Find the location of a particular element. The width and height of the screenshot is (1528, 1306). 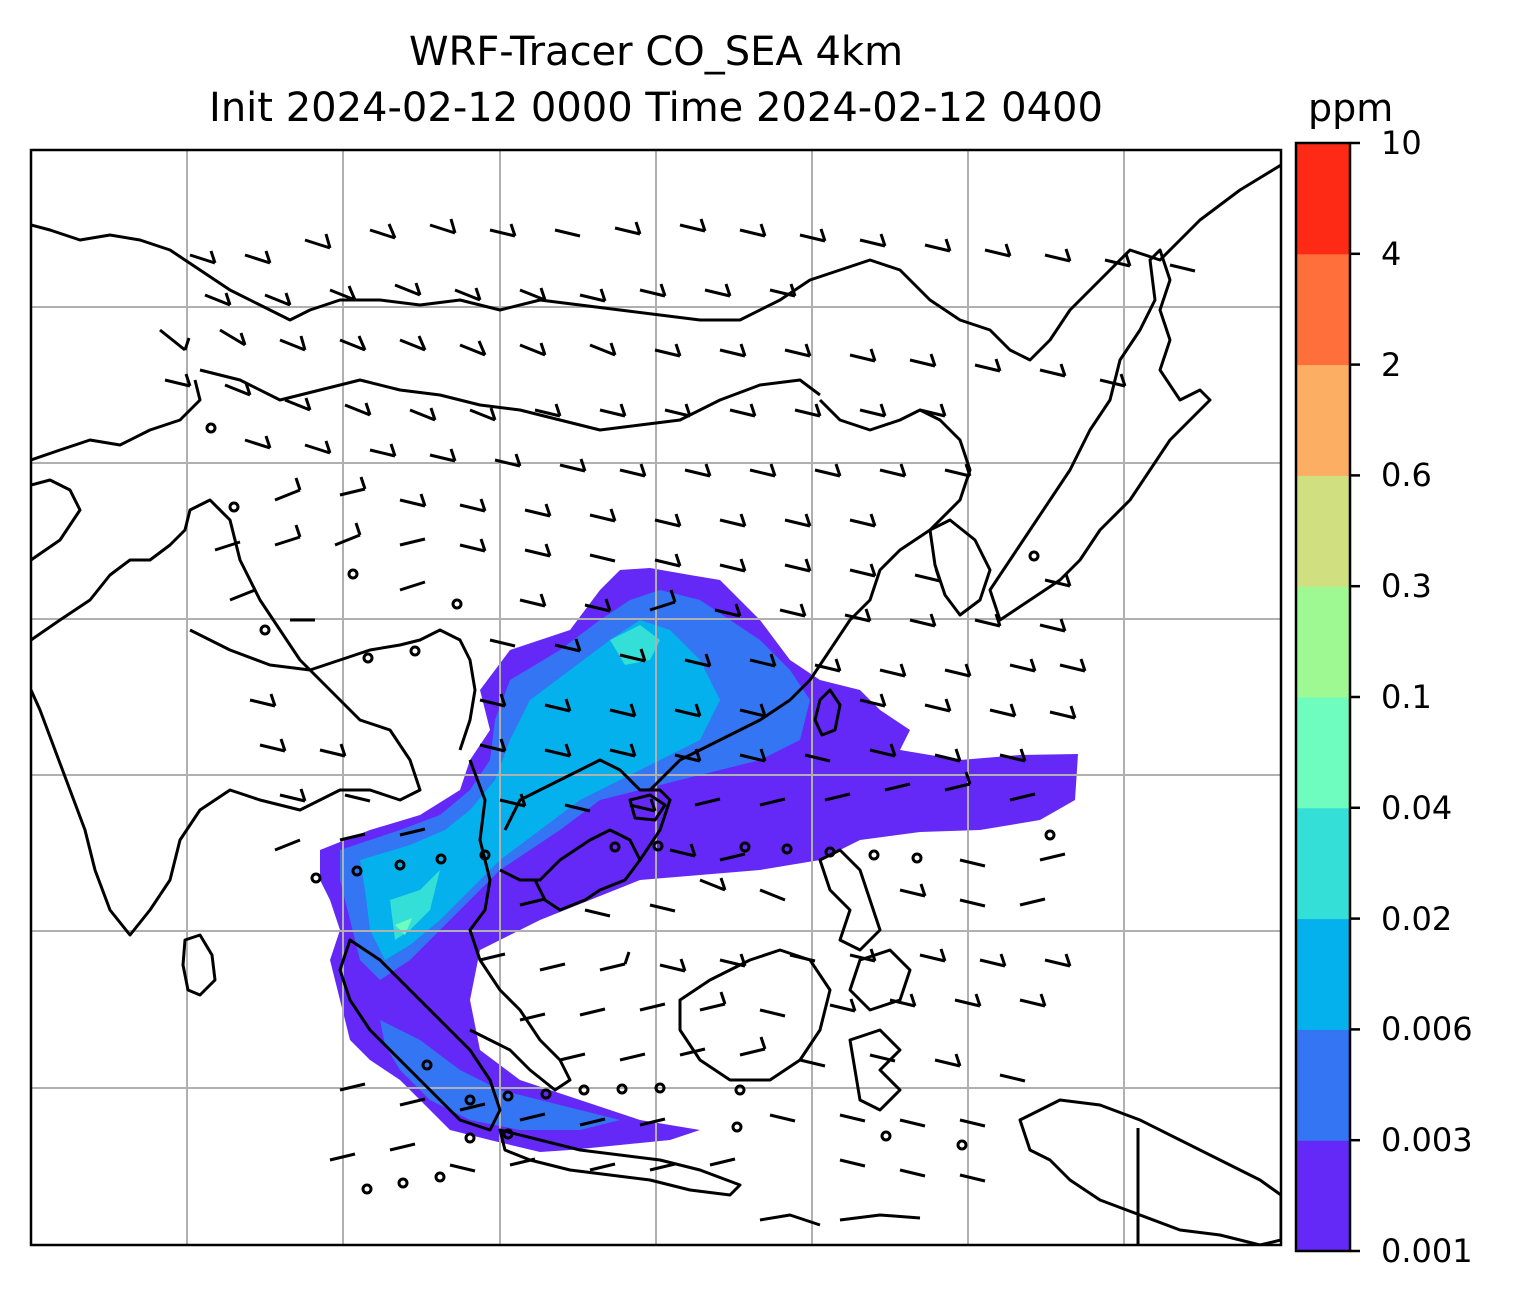

lesser-sunda is located at coordinates (840, 1220).